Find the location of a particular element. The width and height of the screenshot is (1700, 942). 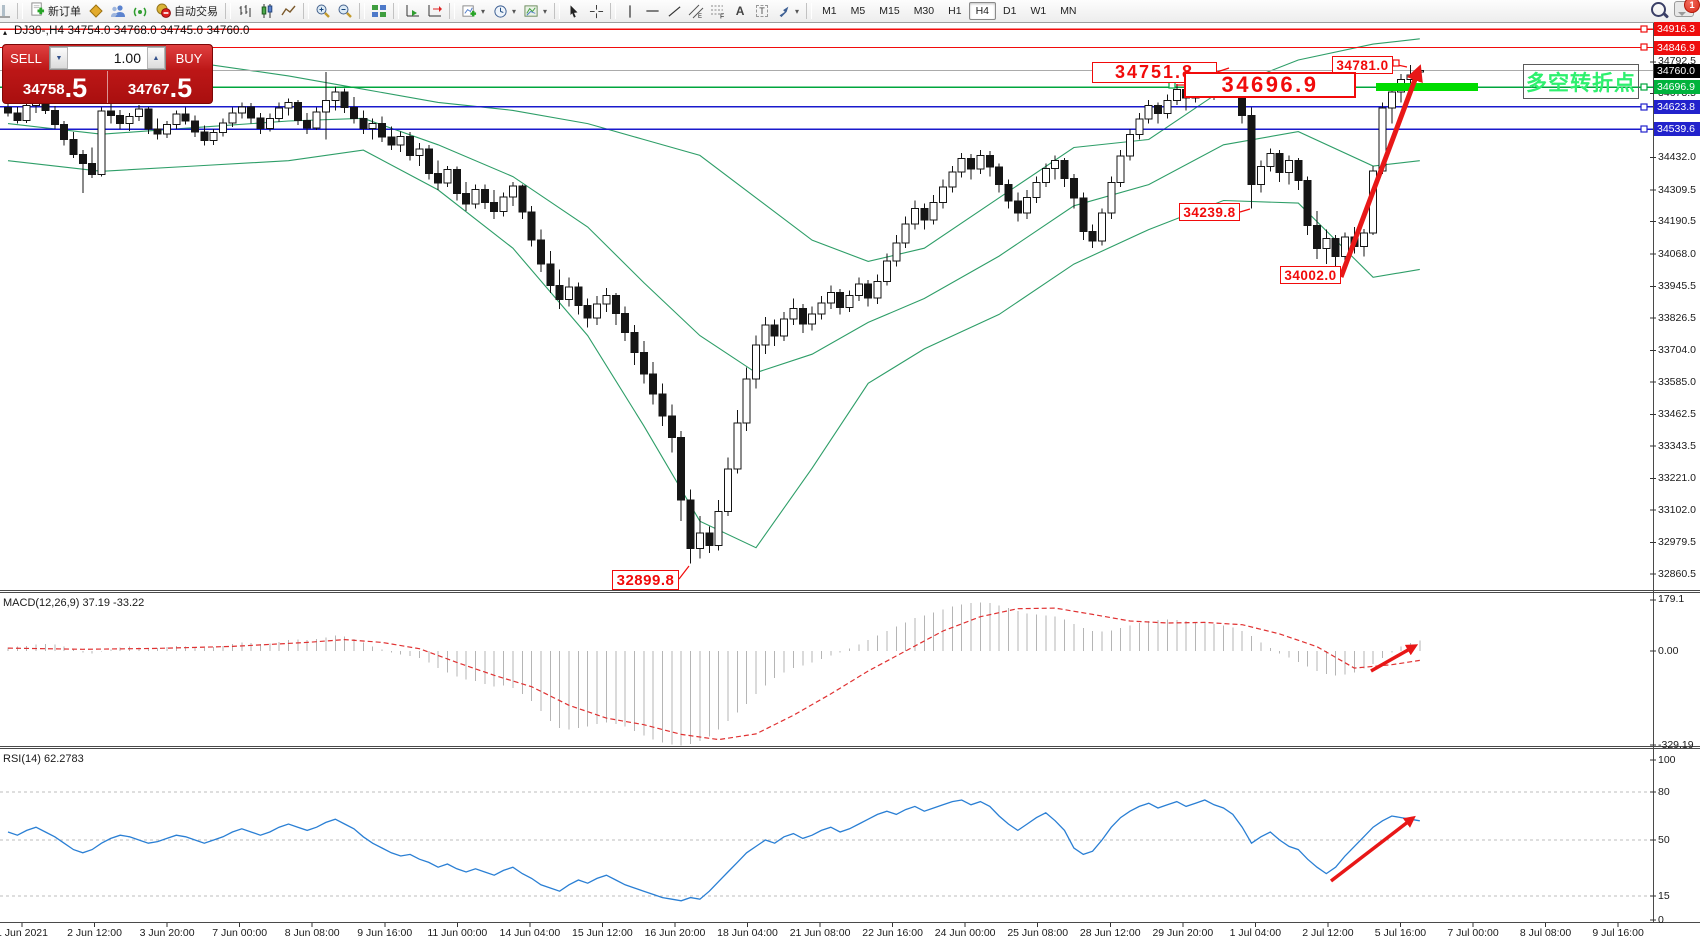

turning-point-label: 多空转折点 is located at coordinates (1581, 81).